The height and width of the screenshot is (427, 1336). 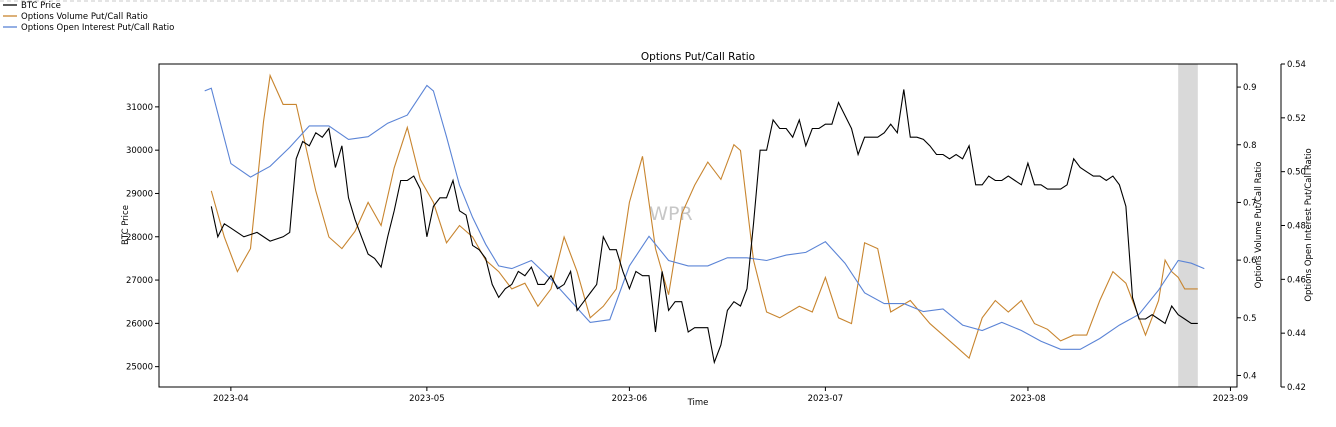 What do you see at coordinates (1250, 319) in the screenshot?
I see `right1-tick-label: 0.5` at bounding box center [1250, 319].